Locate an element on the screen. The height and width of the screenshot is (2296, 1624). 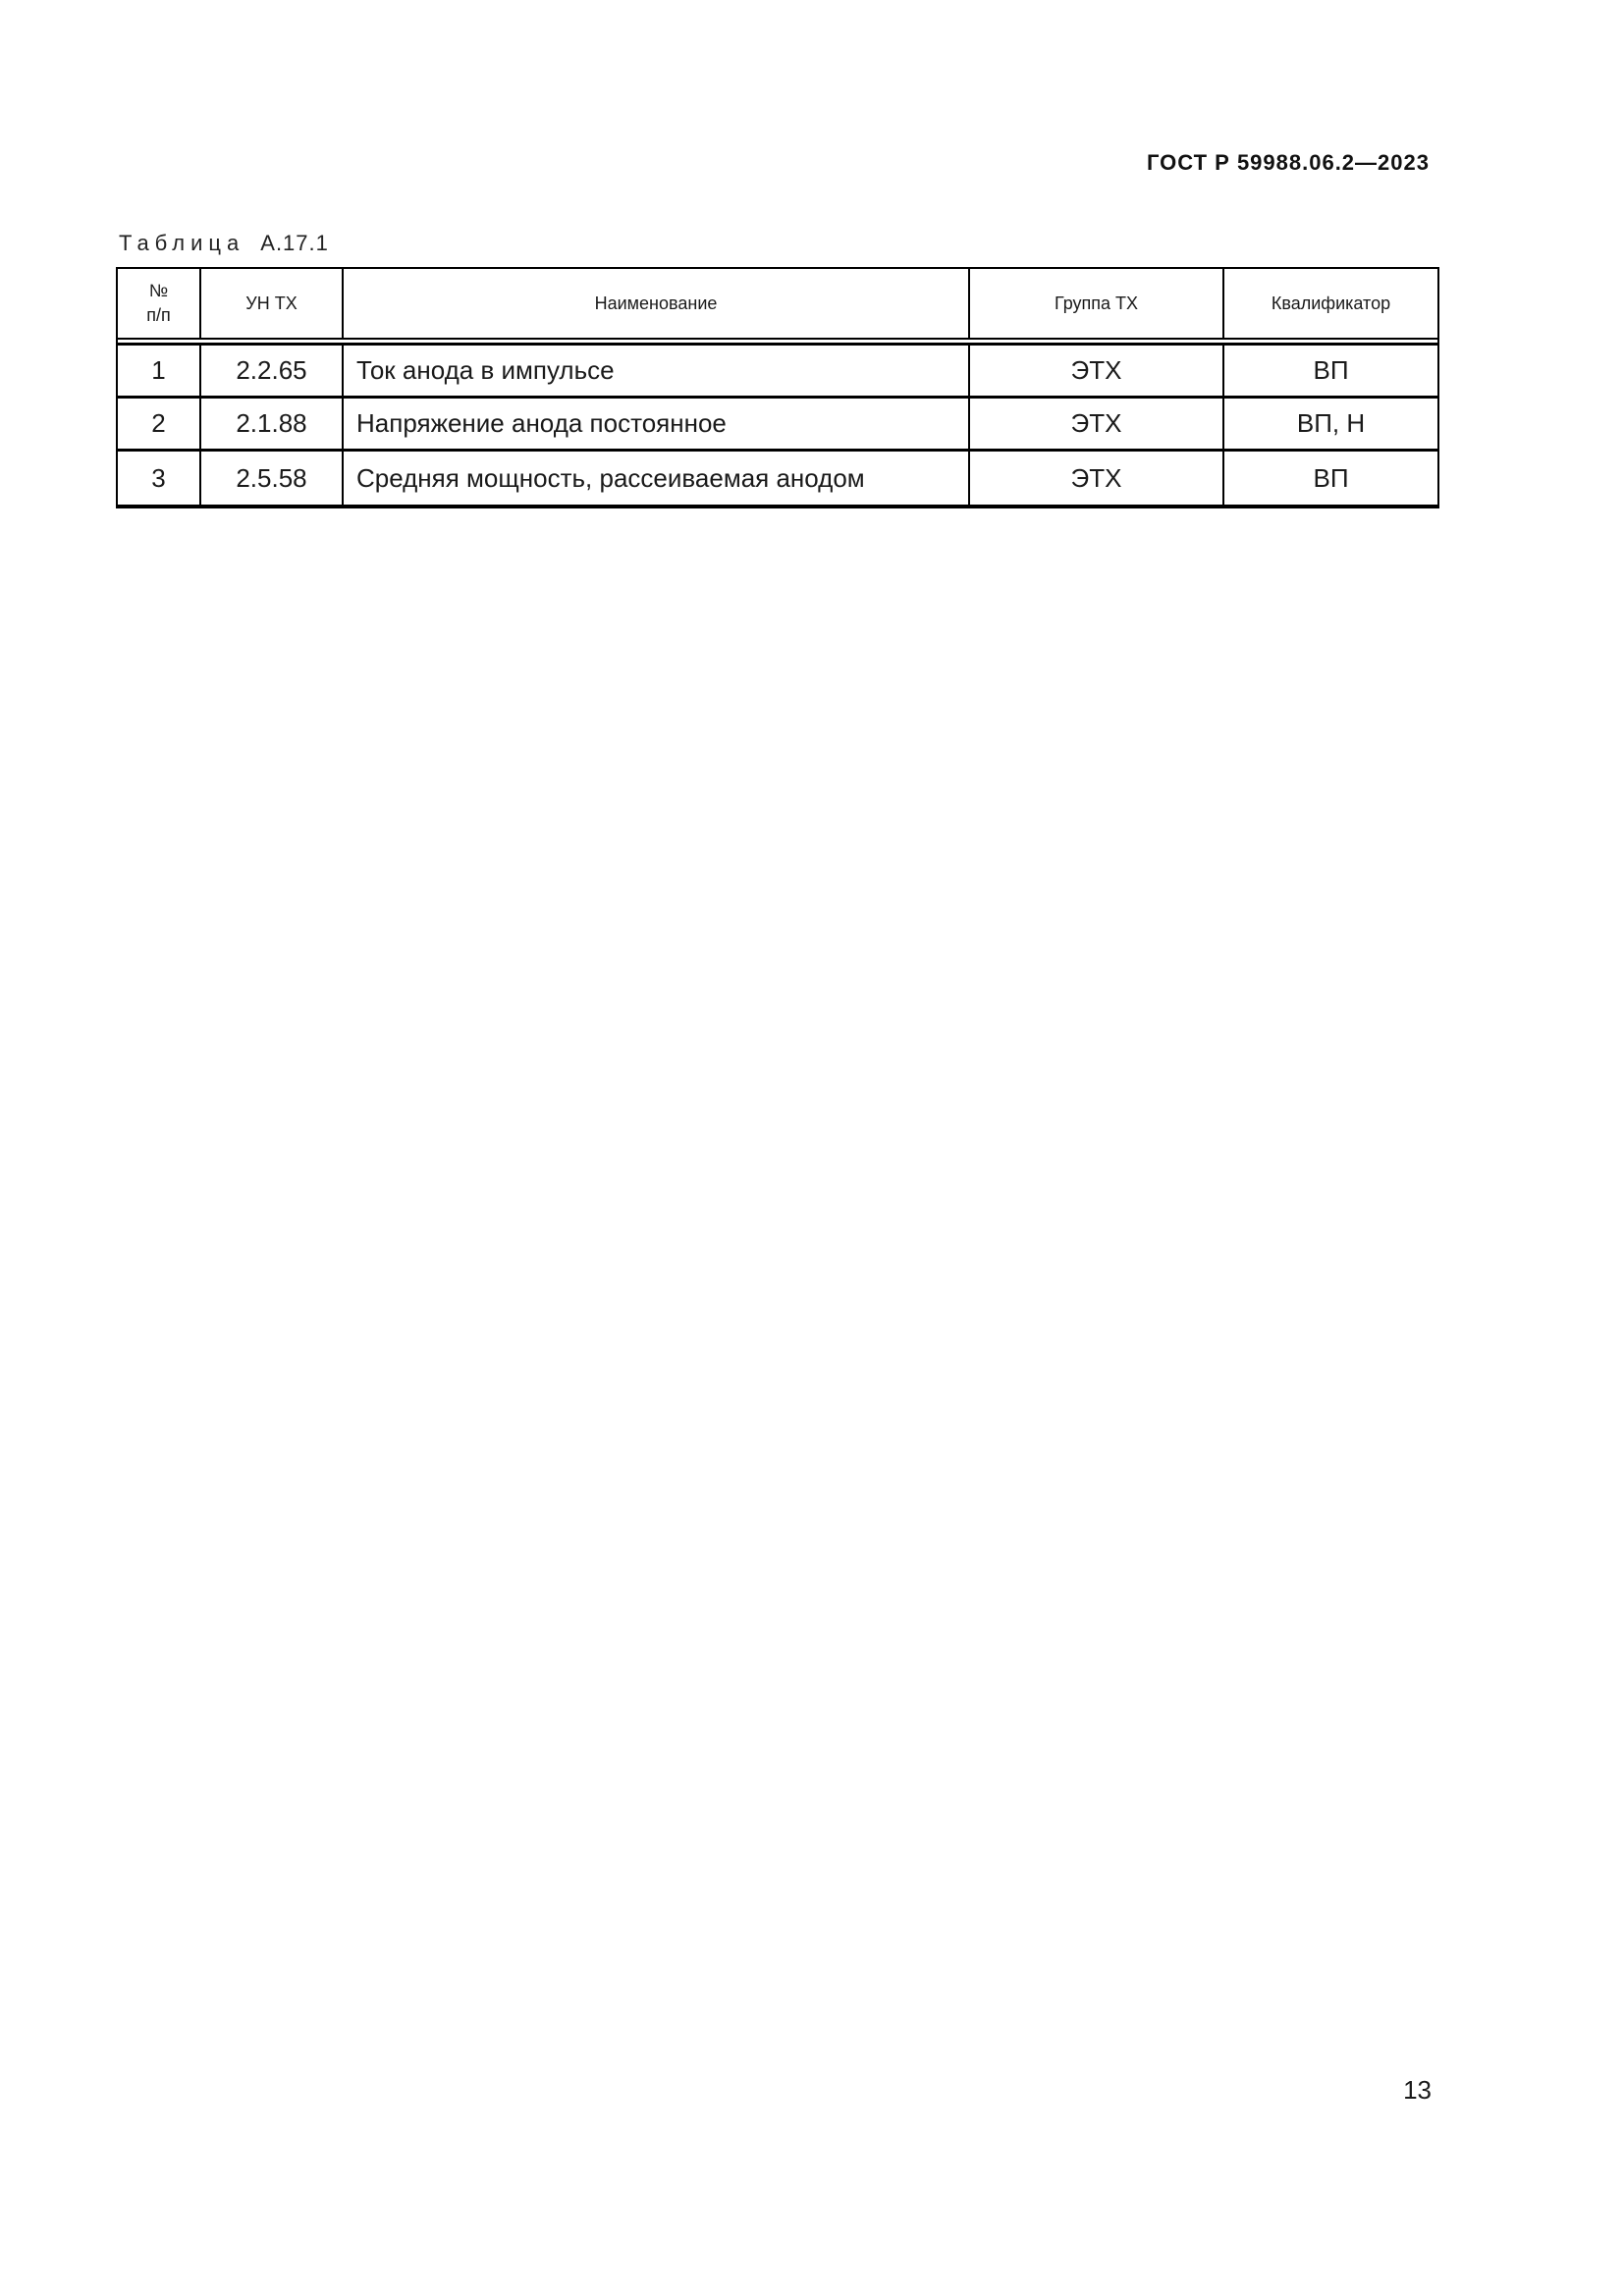
header-cell-qualifier: Квалификатор is located at coordinates (1331, 303).